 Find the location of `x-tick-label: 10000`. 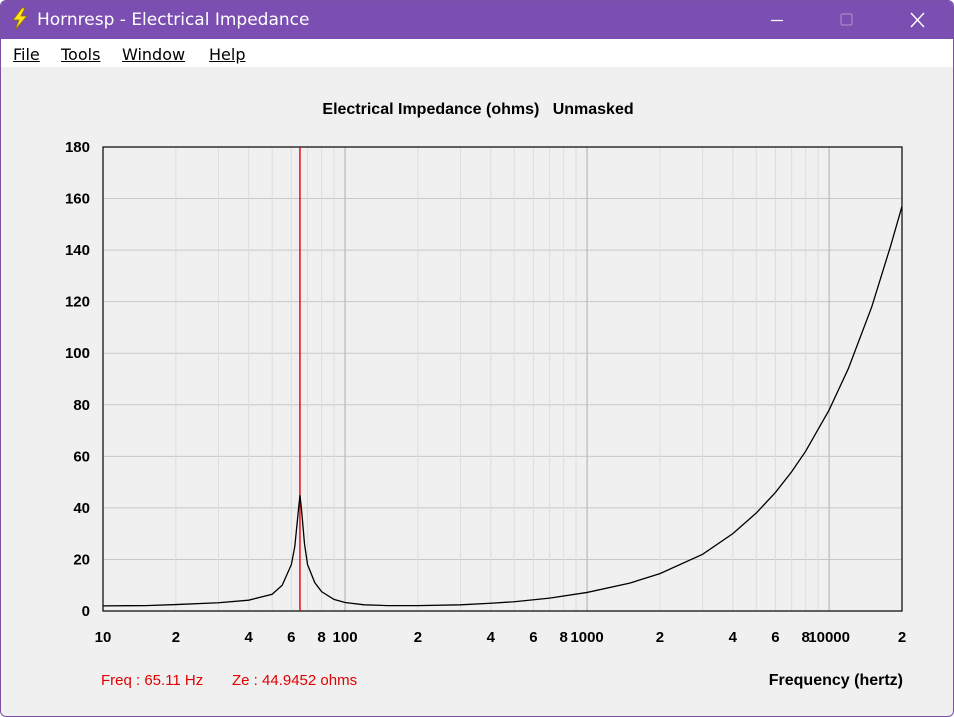

x-tick-label: 10000 is located at coordinates (829, 637).